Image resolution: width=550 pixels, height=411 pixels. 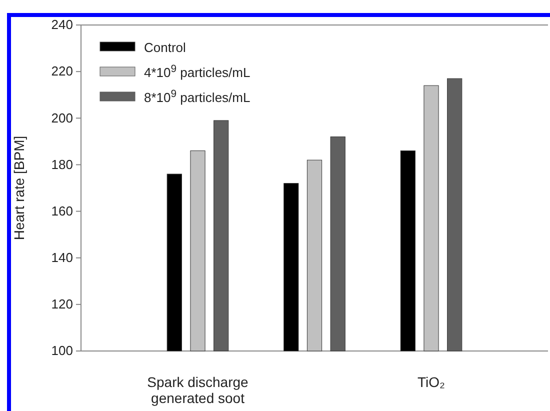 What do you see at coordinates (62, 350) in the screenshot?
I see `y-tick-label: 100` at bounding box center [62, 350].